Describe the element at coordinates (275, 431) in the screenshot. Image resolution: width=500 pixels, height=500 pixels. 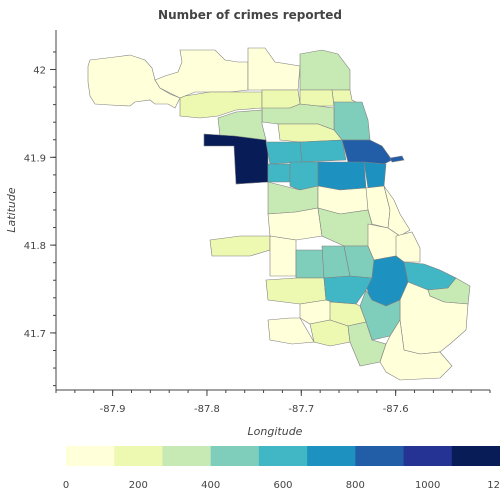
I see `x-axis-label: Longitude` at that location.